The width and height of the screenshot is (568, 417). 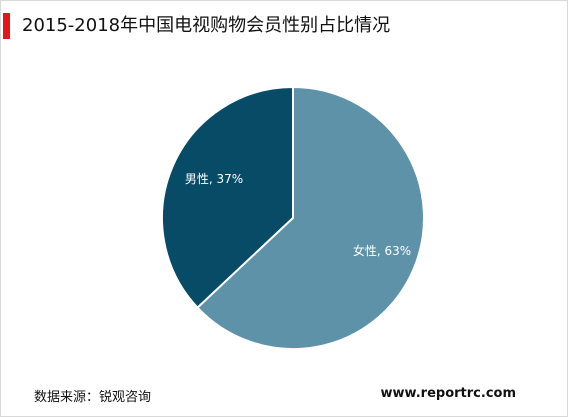 I want to click on pie-slice-label-1: 女性, 63%, so click(x=382, y=250).